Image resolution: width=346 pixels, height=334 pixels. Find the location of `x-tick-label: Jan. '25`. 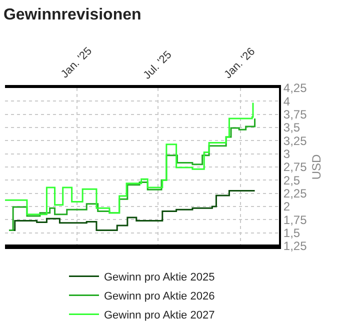

x-tick-label: Jan. '25 is located at coordinates (76, 63).